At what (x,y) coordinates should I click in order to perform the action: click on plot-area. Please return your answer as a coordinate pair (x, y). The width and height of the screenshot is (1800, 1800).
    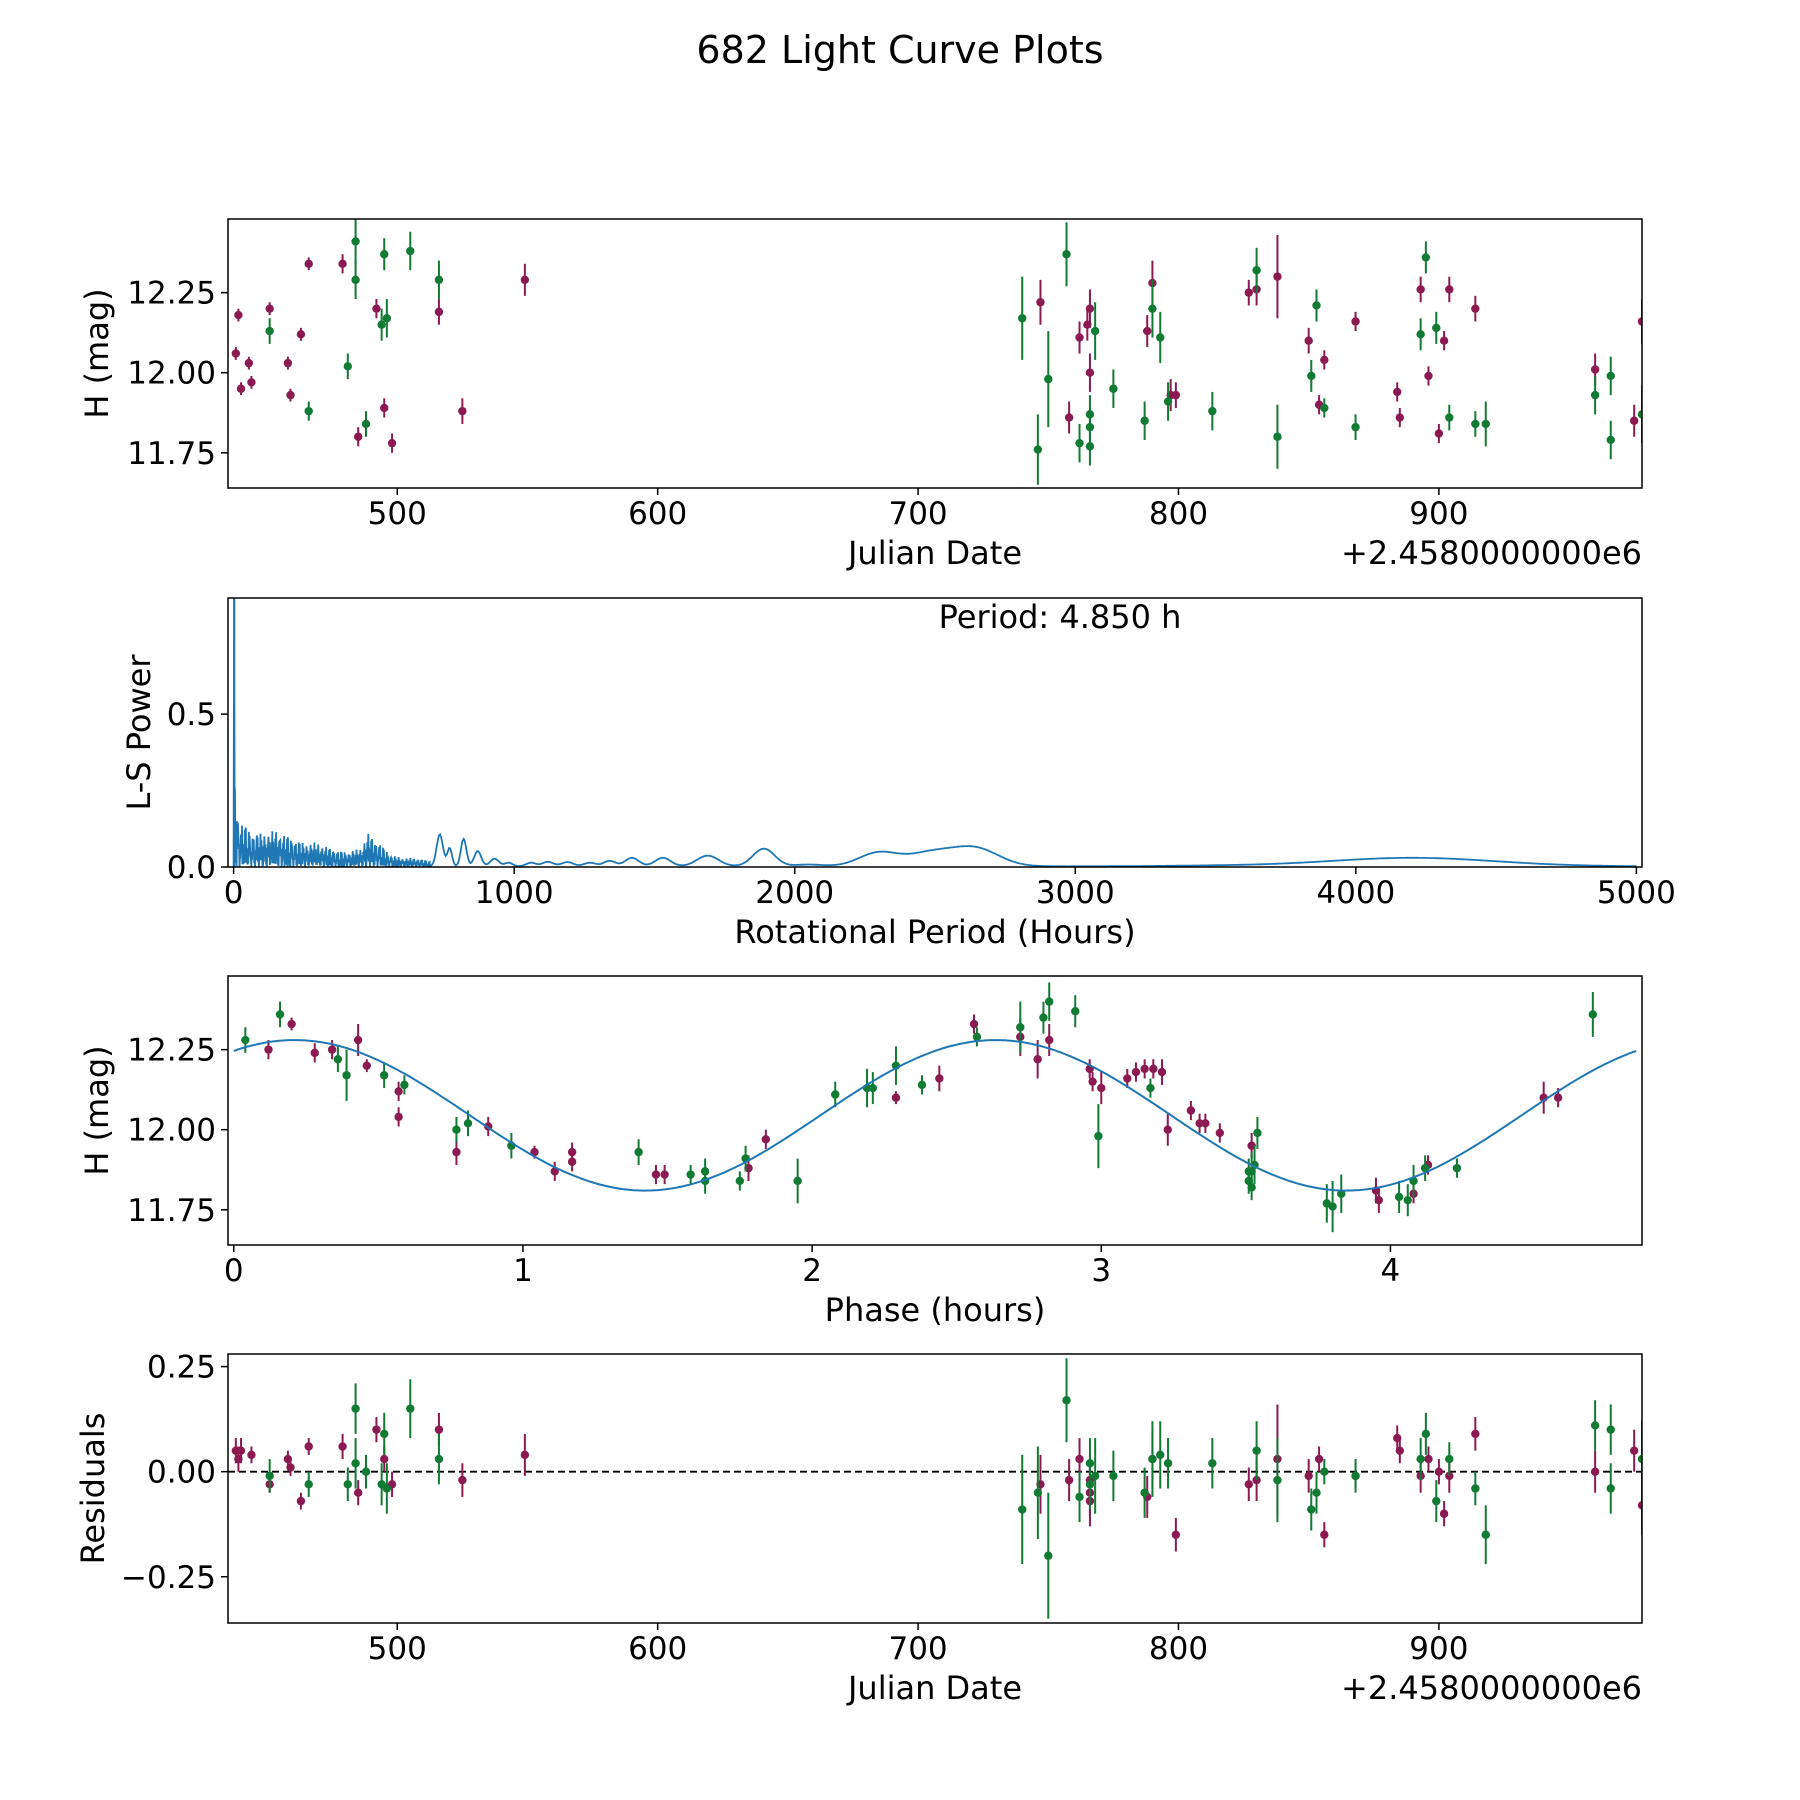
    Looking at the image, I should click on (935, 1488).